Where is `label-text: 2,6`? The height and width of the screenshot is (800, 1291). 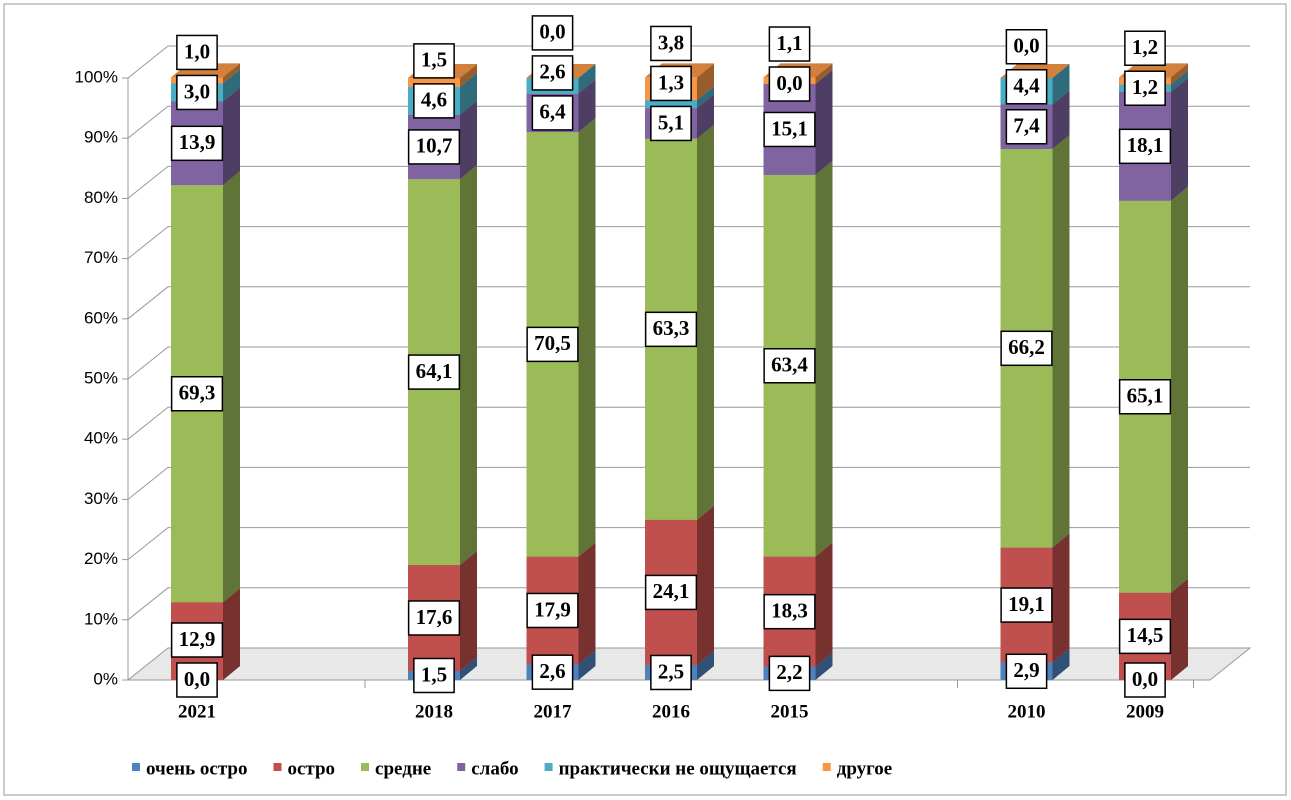
label-text: 2,6 is located at coordinates (552, 671).